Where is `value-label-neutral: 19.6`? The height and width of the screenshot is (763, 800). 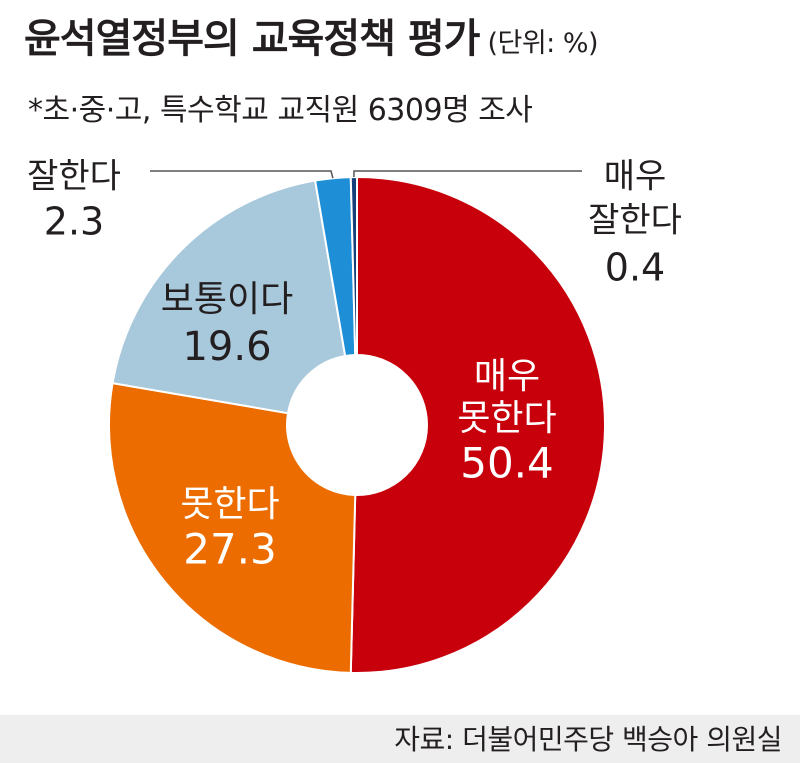 value-label-neutral: 19.6 is located at coordinates (226, 347).